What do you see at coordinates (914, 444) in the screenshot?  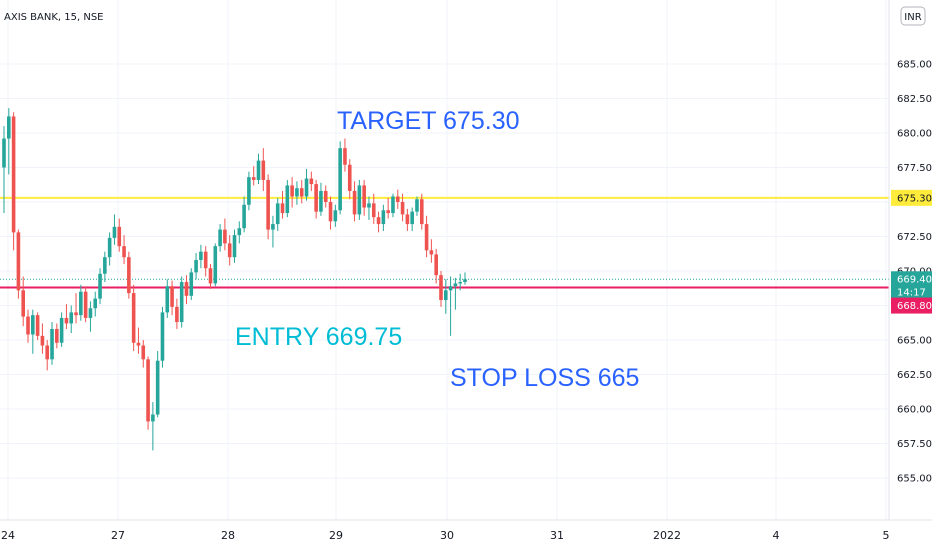 I see `y-tick-label: 657.50` at bounding box center [914, 444].